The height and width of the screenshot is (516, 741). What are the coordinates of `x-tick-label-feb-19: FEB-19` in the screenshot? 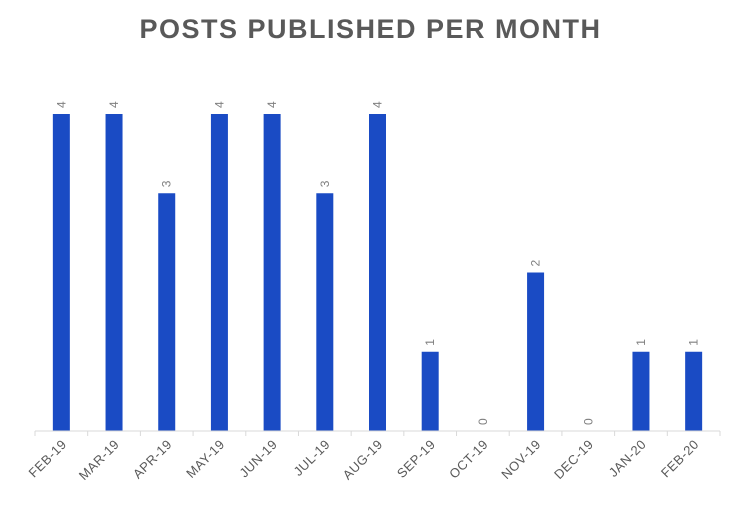 It's located at (48, 459).